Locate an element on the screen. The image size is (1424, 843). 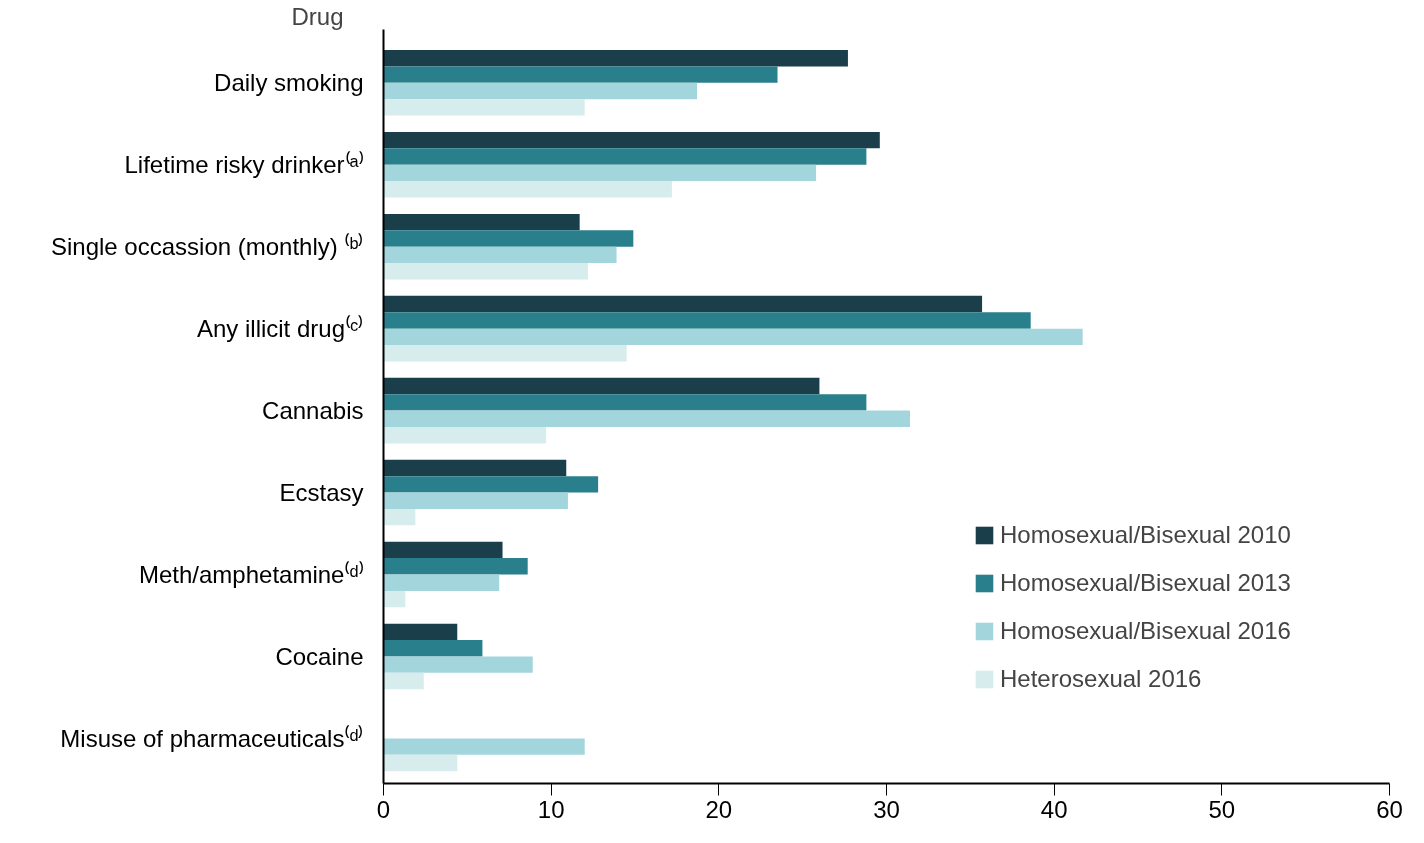
x-tick-label: 20 is located at coordinates (719, 809).